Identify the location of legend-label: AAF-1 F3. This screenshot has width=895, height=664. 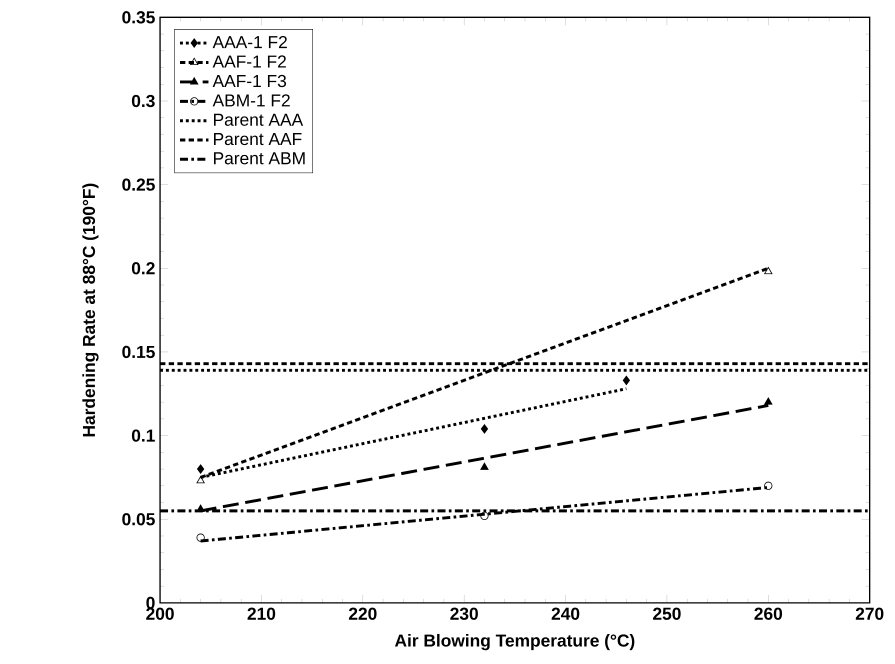
(249, 81).